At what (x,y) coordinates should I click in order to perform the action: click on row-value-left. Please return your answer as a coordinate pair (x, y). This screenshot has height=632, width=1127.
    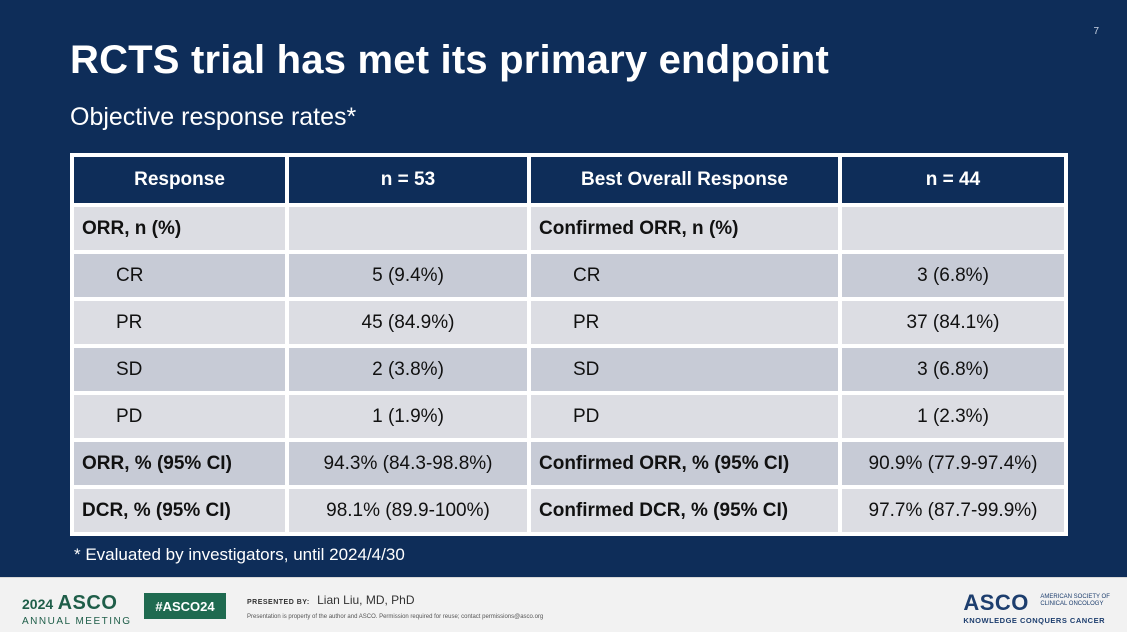
    Looking at the image, I should click on (408, 228).